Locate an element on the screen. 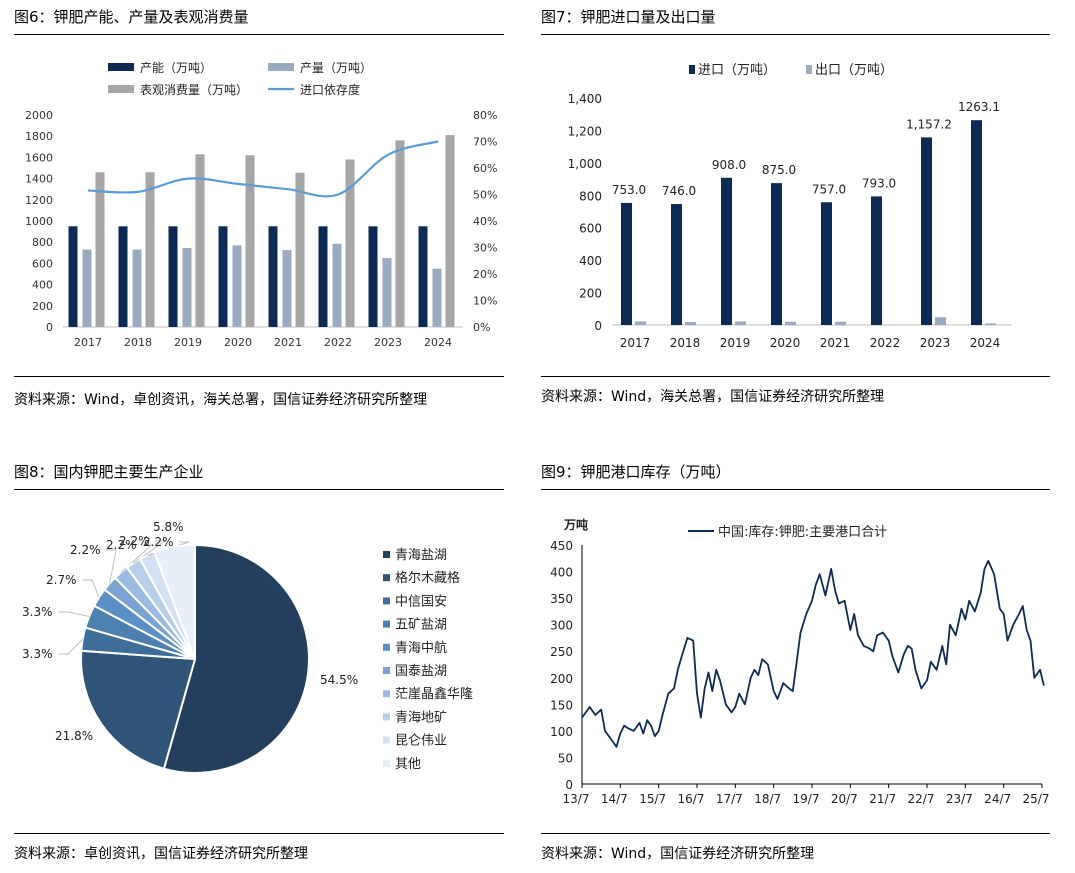 This screenshot has width=1075, height=873. fig6-title: 图6：钾肥产能、产量及表观消费量 is located at coordinates (131, 17).